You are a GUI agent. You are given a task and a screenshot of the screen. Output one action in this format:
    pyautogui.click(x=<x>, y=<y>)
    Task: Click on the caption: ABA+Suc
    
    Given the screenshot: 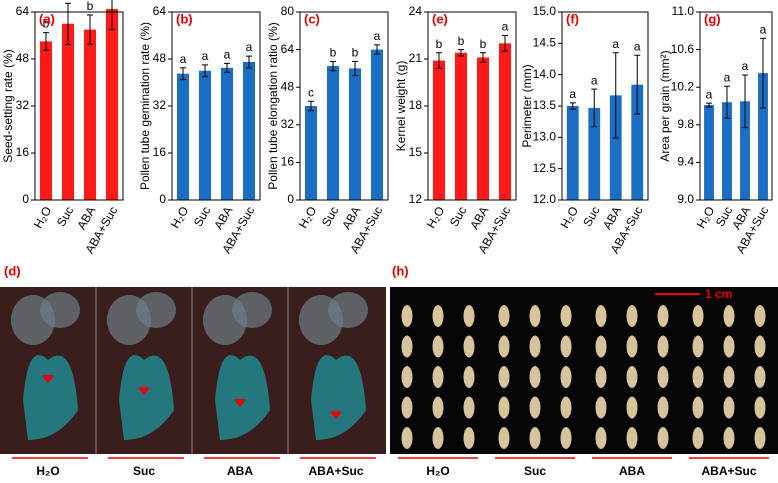 What is the action you would take?
    pyautogui.click(x=335, y=471)
    